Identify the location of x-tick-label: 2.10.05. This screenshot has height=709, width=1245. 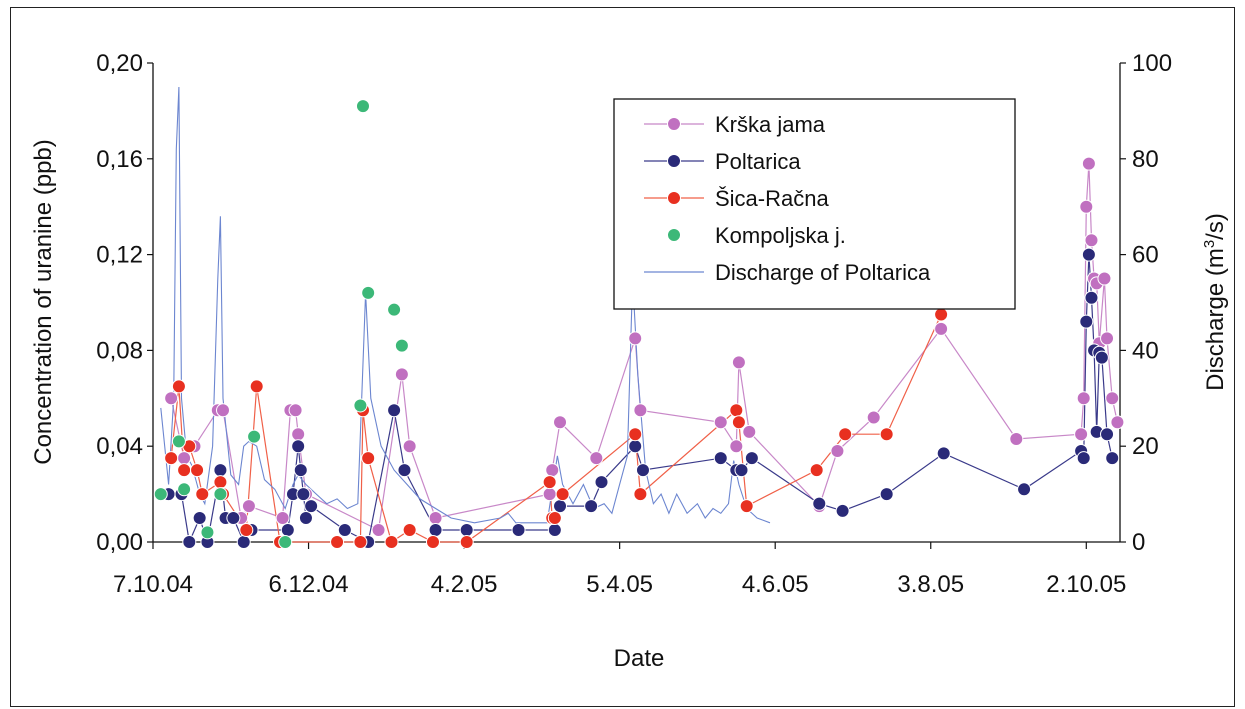
(1086, 584).